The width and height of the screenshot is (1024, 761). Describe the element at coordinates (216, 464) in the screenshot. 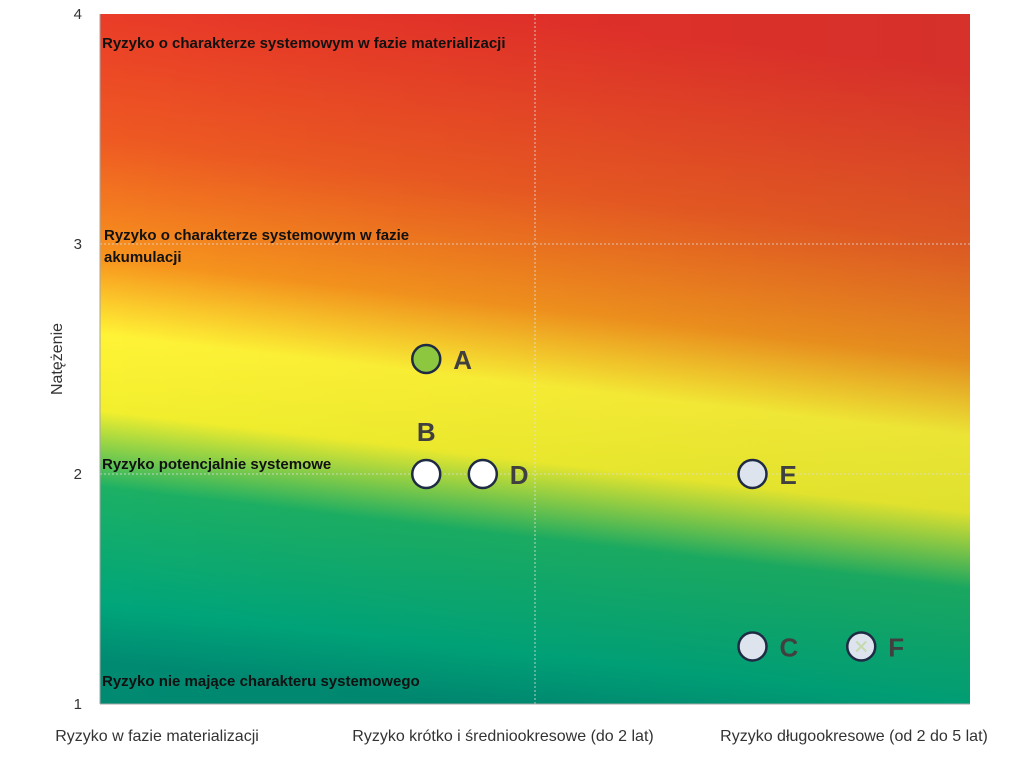

I see `zone-label: Ryzyko potencjalnie systemowe` at that location.